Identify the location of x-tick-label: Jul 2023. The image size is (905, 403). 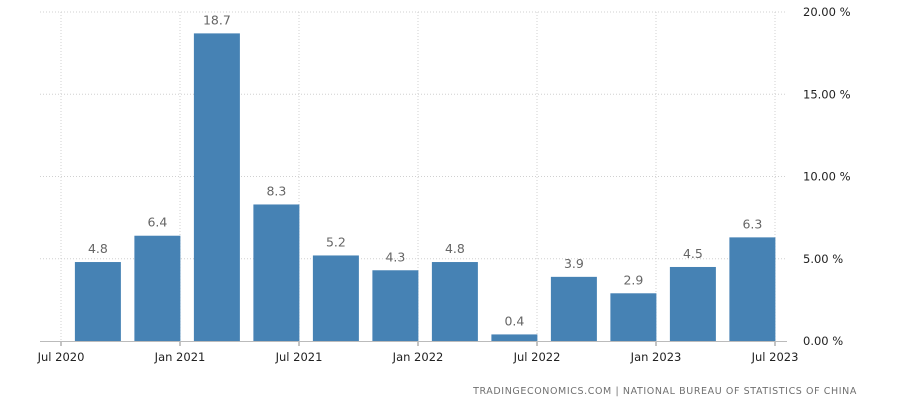
(775, 357).